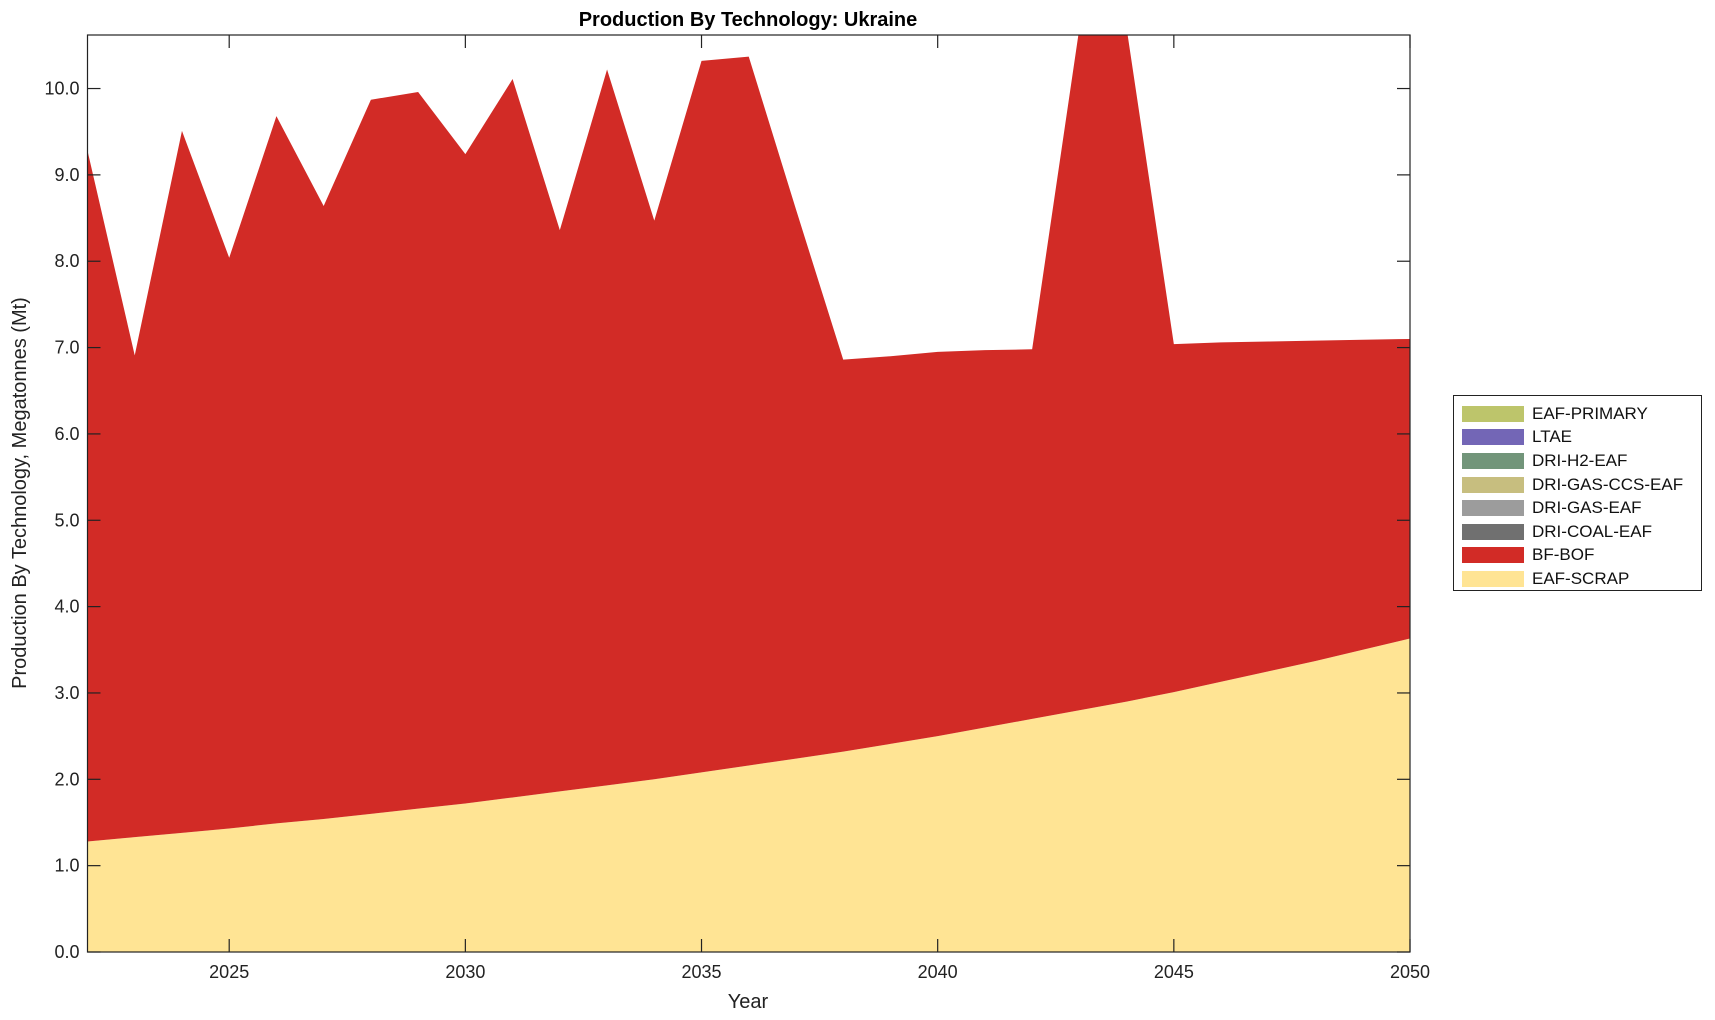 The width and height of the screenshot is (1715, 1020). What do you see at coordinates (66, 693) in the screenshot?
I see `y-tick-label: 3.0` at bounding box center [66, 693].